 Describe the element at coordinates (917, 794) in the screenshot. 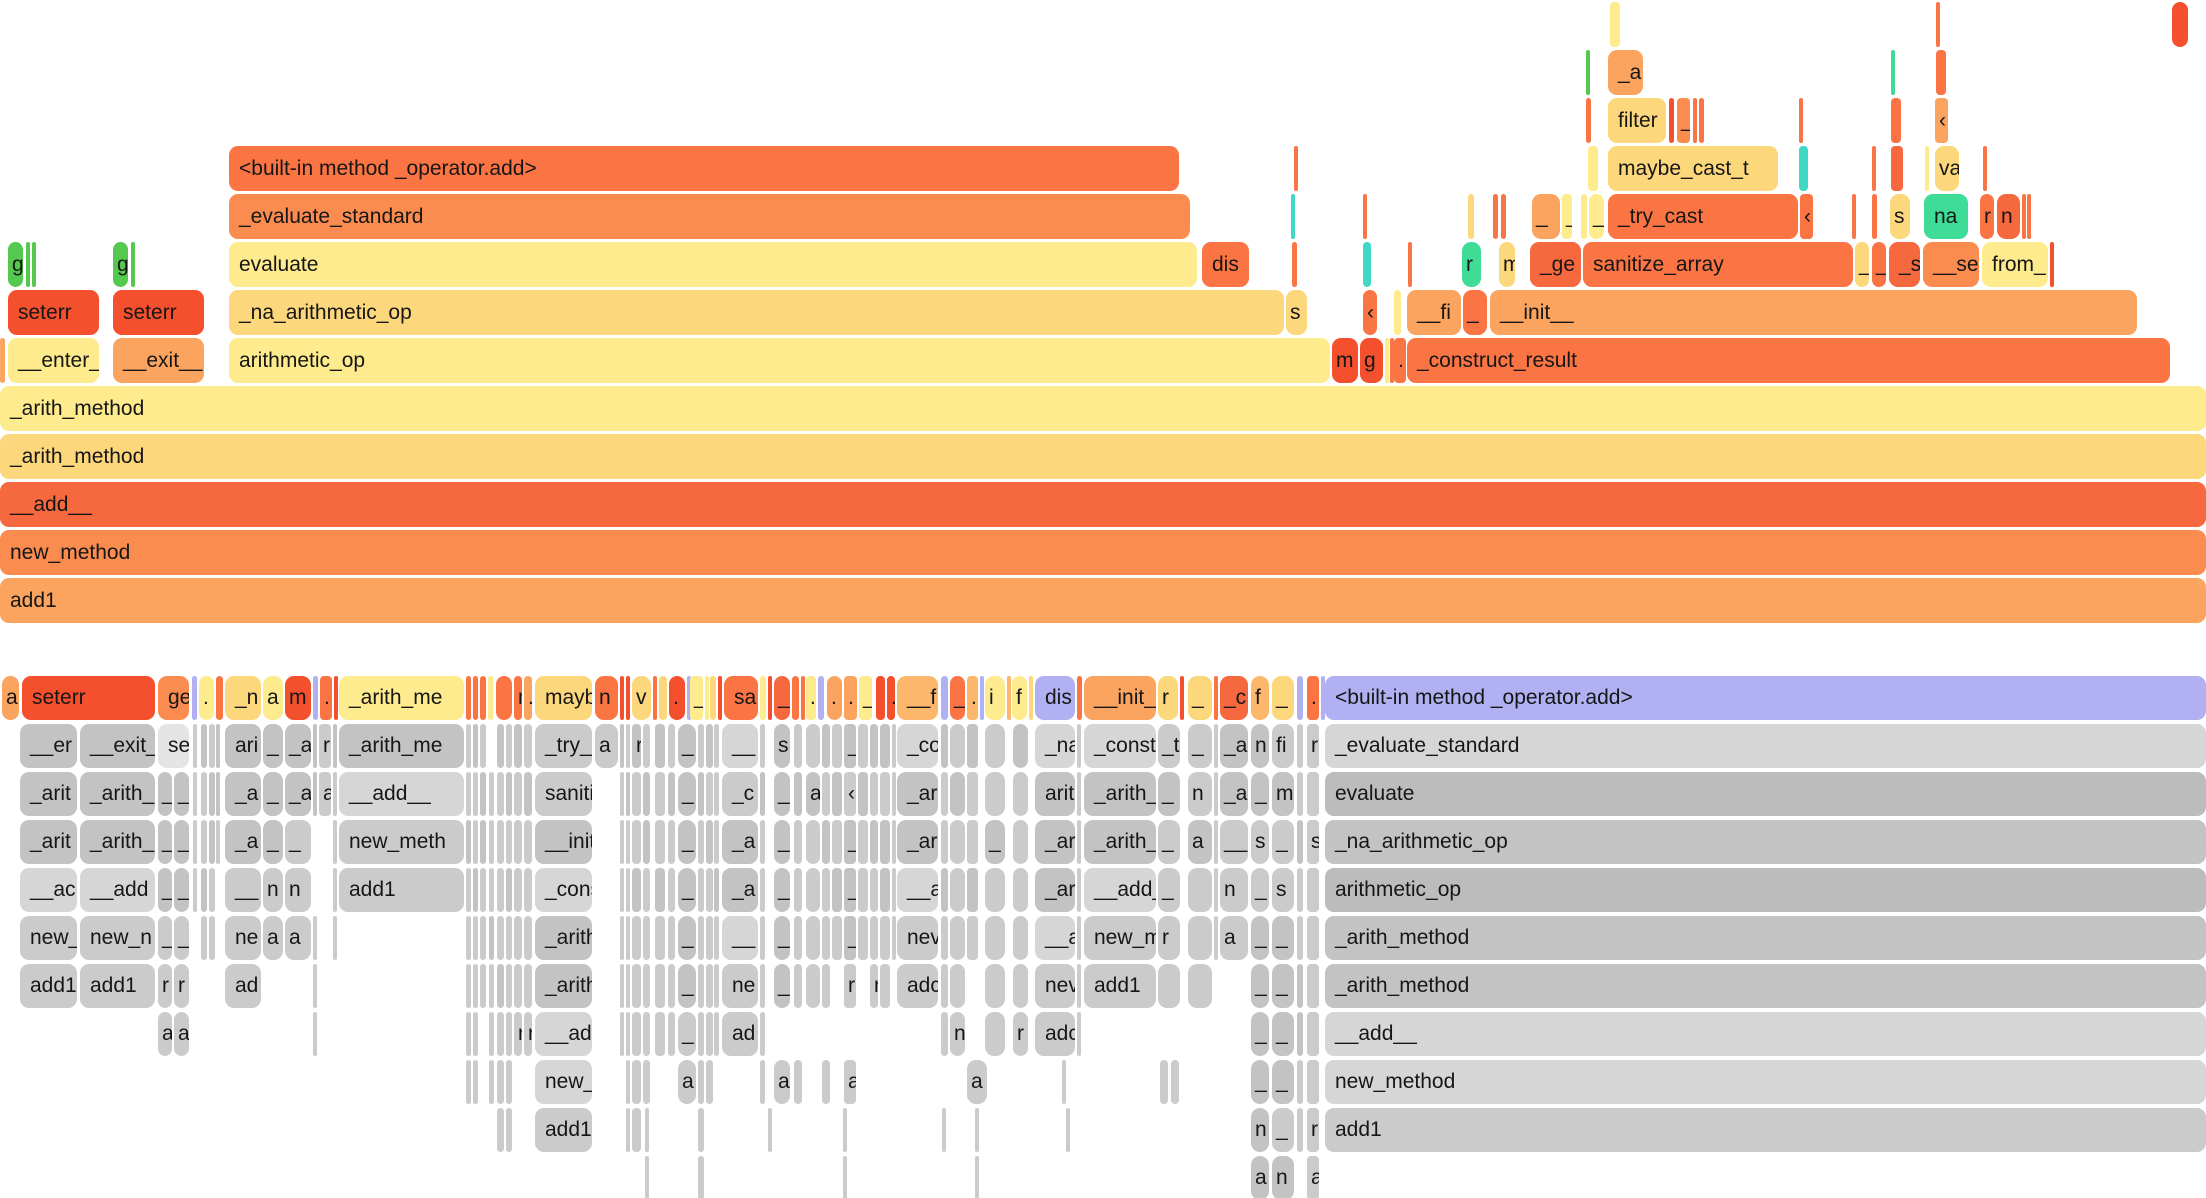

I see `caller-frame-bar-_ar: _ar` at that location.